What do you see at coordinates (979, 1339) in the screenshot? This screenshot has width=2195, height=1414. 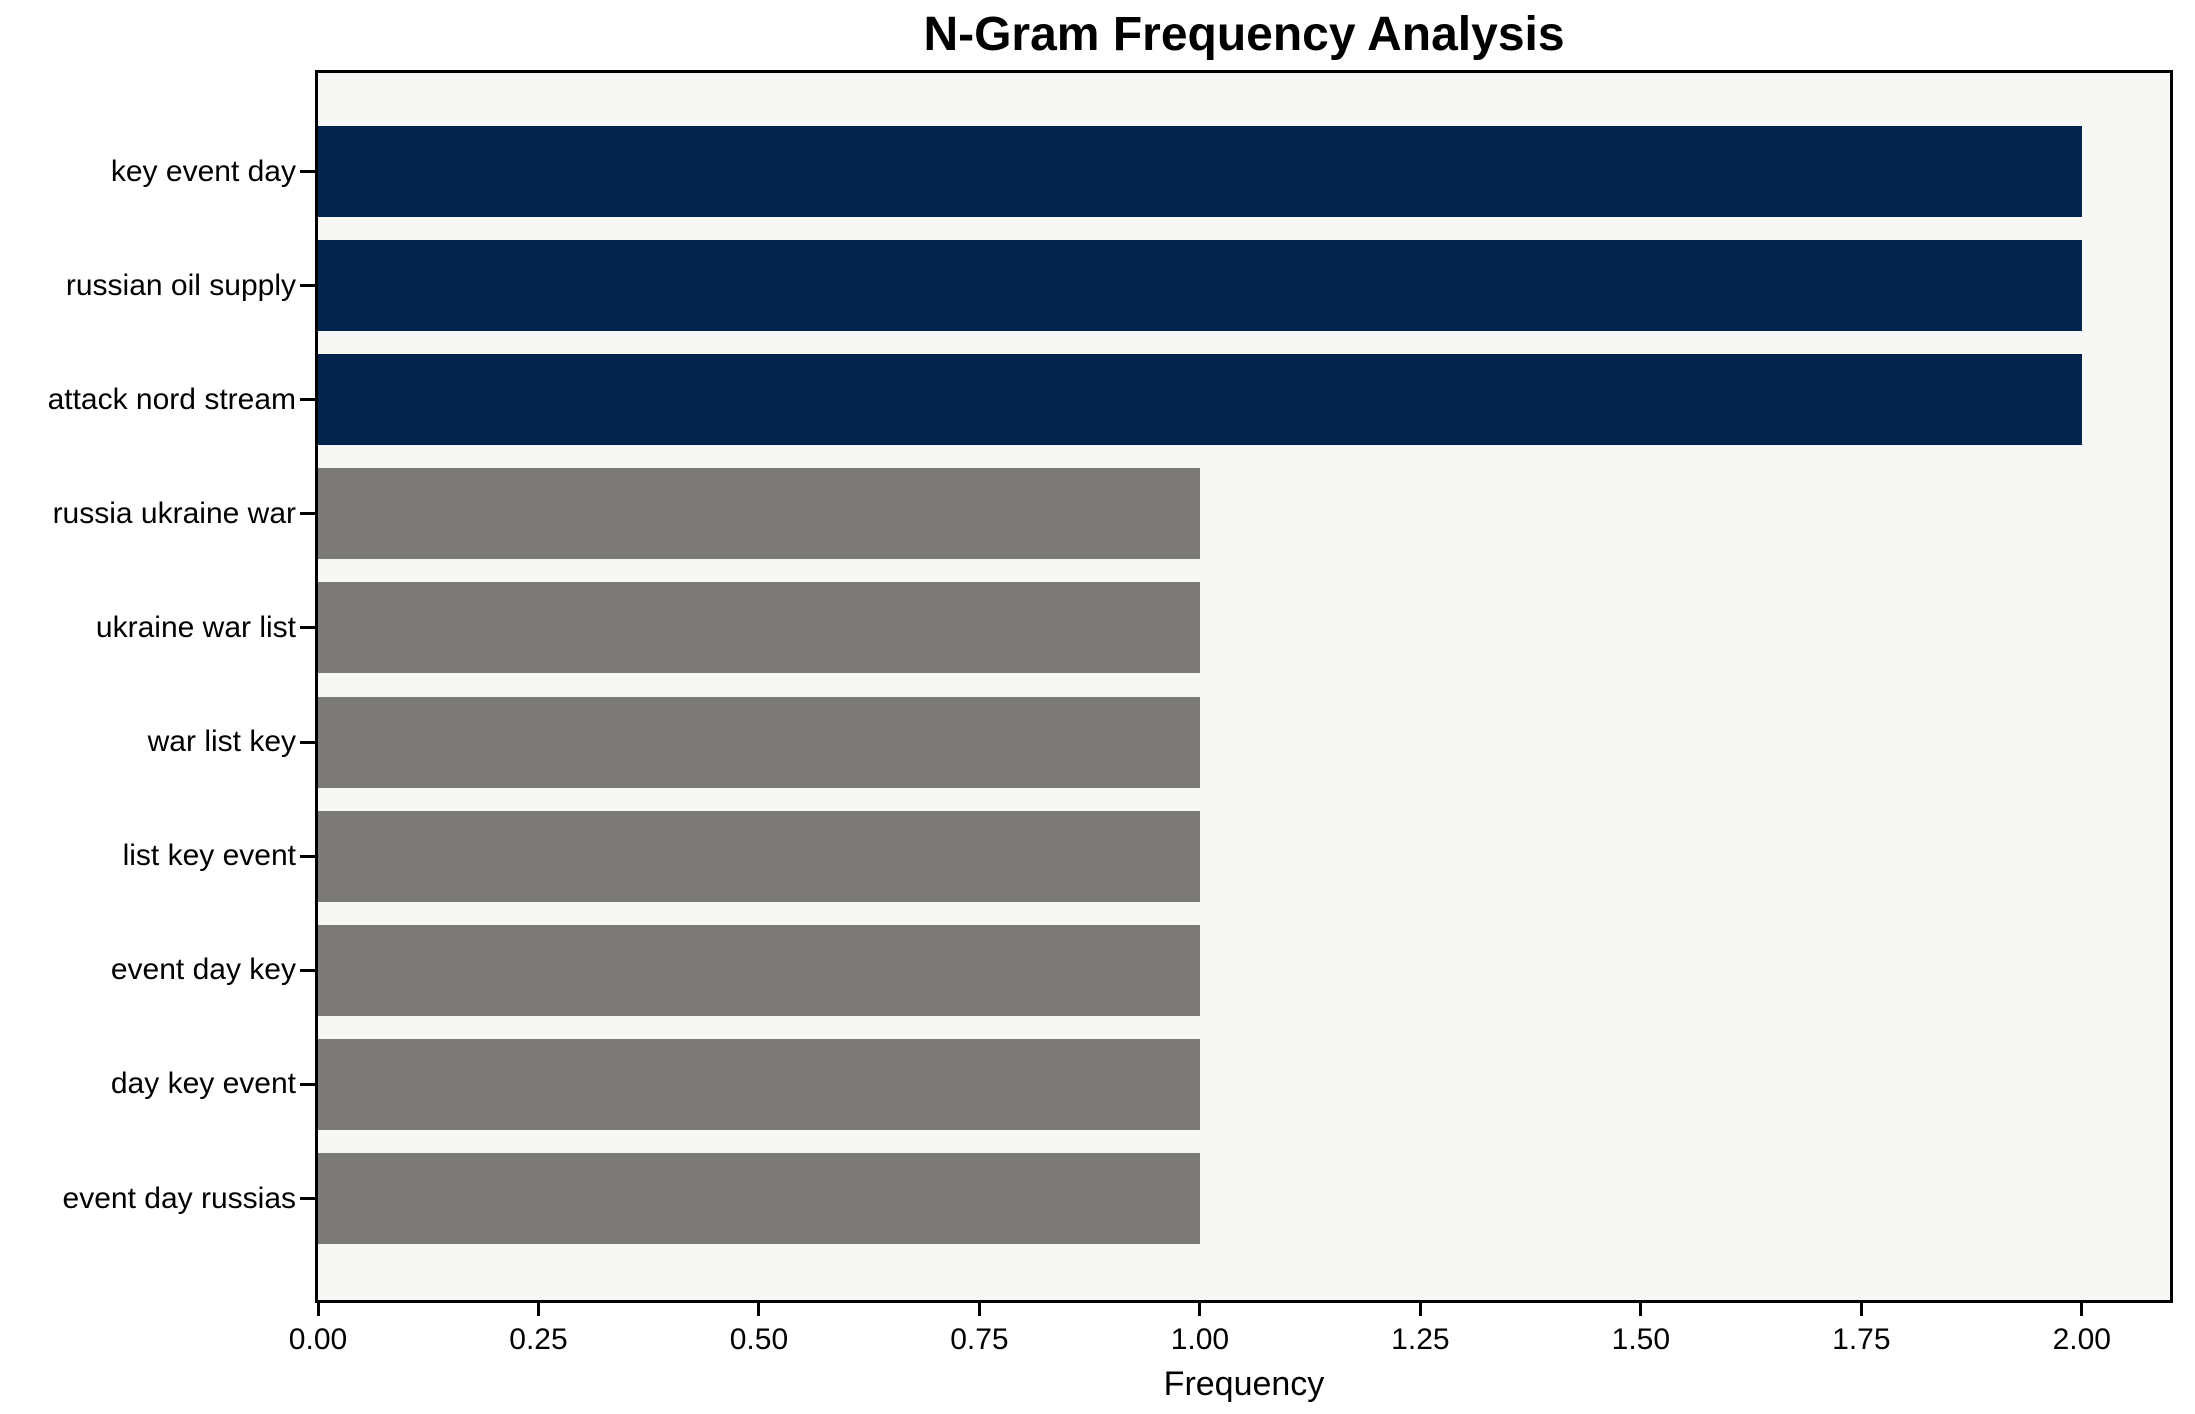 I see `x-tick-label: 0.75` at bounding box center [979, 1339].